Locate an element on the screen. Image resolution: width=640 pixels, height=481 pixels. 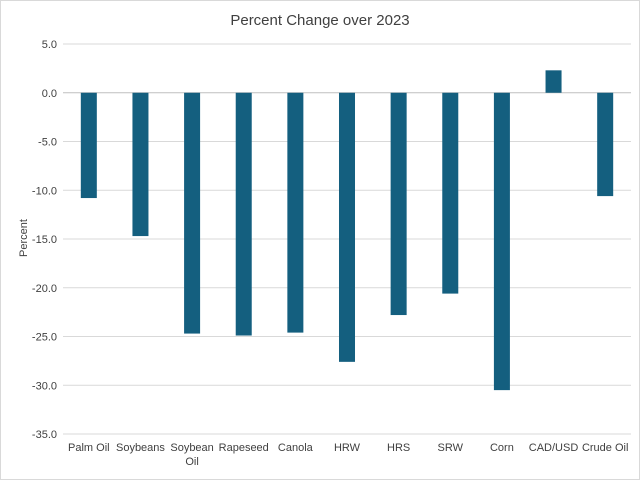
x-category-label: HRW is located at coordinates (347, 448).